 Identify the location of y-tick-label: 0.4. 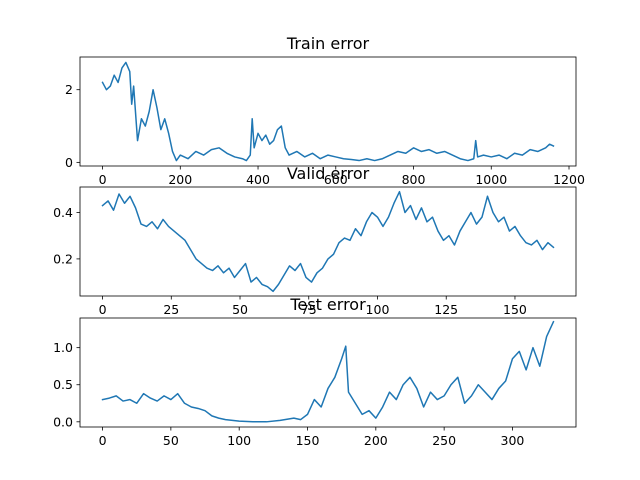
(63, 212).